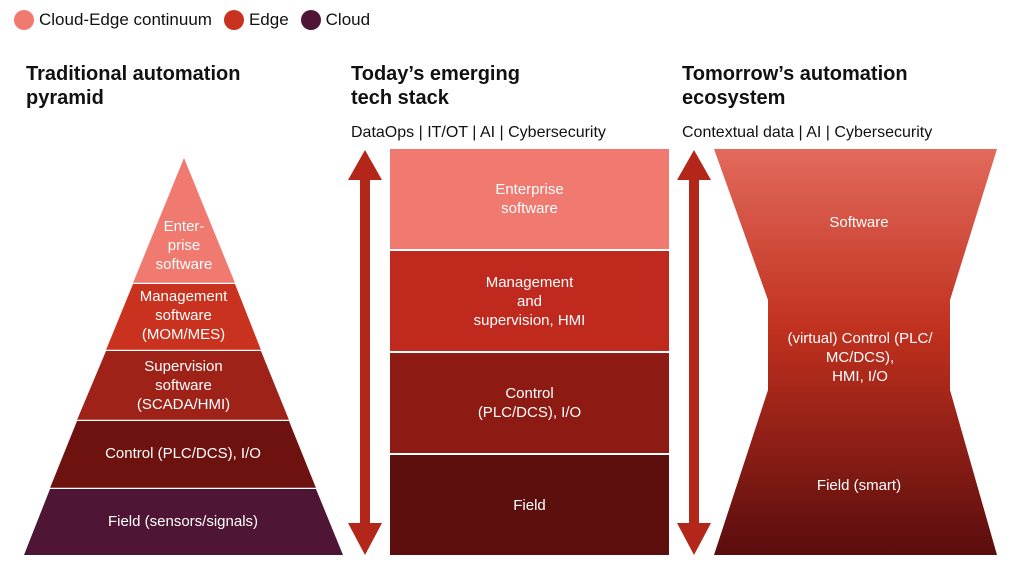 The width and height of the screenshot is (1024, 583). I want to click on pyramid-enterprise-label: Enter- prise software, so click(184, 245).